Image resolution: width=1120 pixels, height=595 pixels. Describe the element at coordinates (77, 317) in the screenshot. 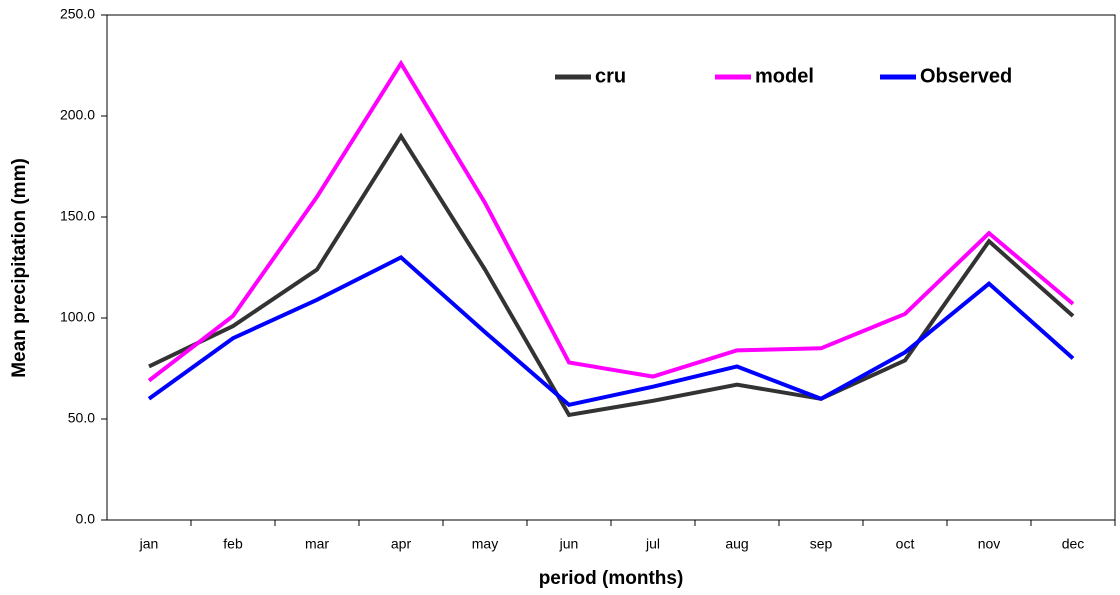

I see `y-tick-label: 100.0` at that location.